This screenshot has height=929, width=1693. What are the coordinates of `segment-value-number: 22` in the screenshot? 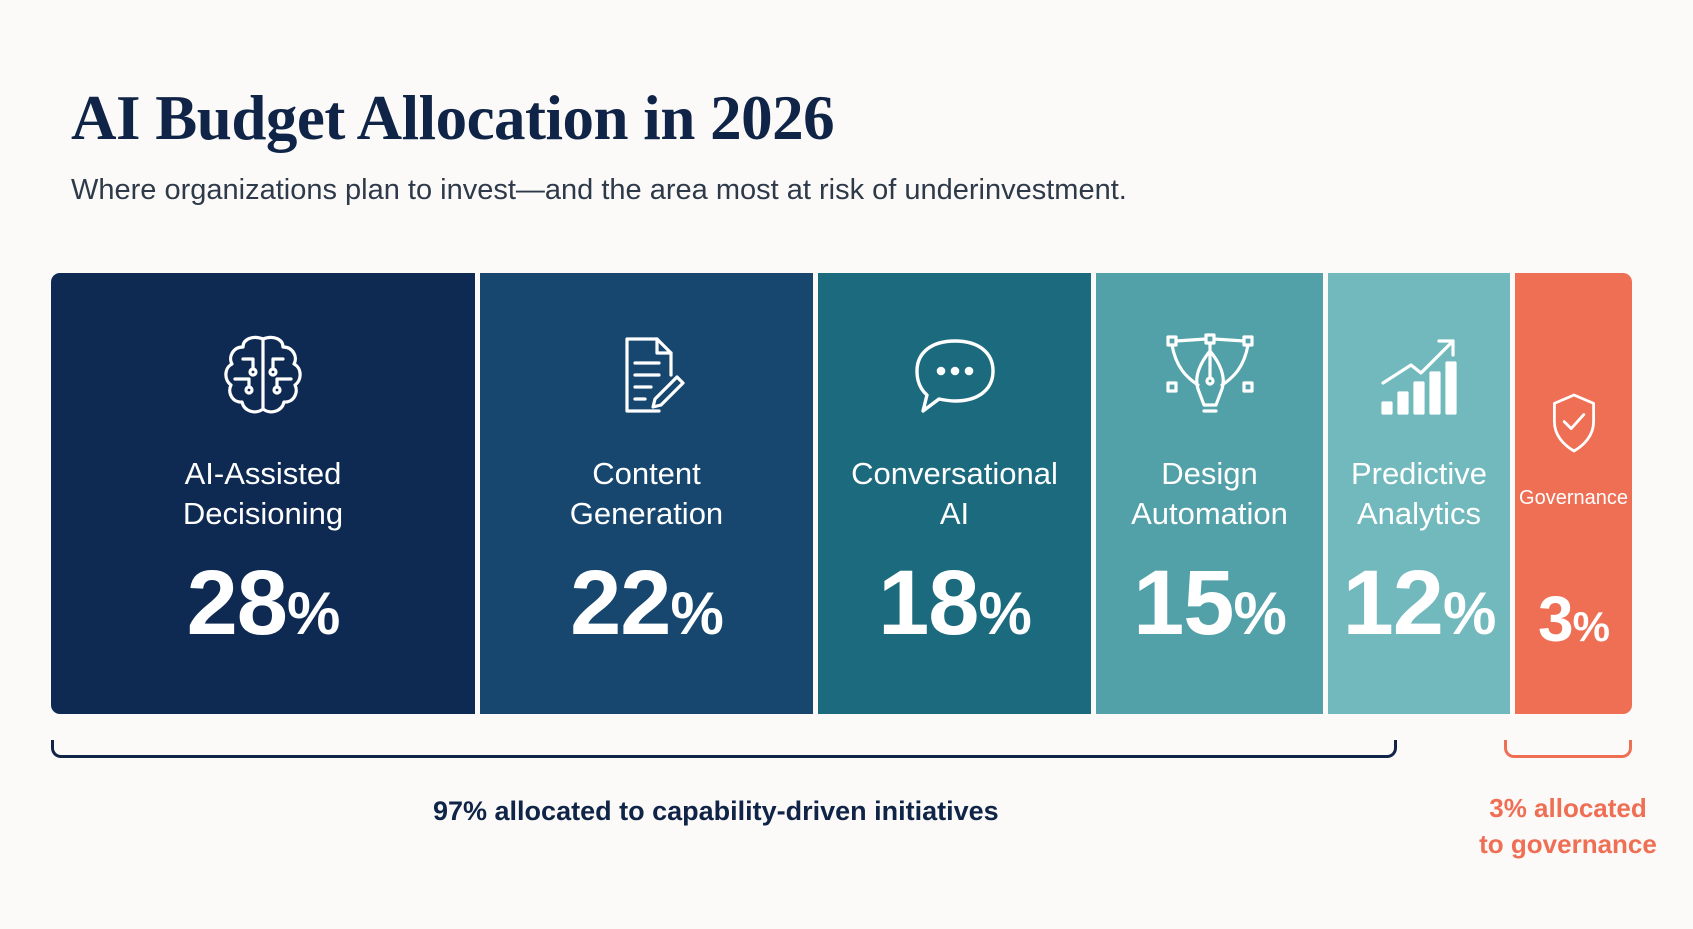 It's located at (620, 603).